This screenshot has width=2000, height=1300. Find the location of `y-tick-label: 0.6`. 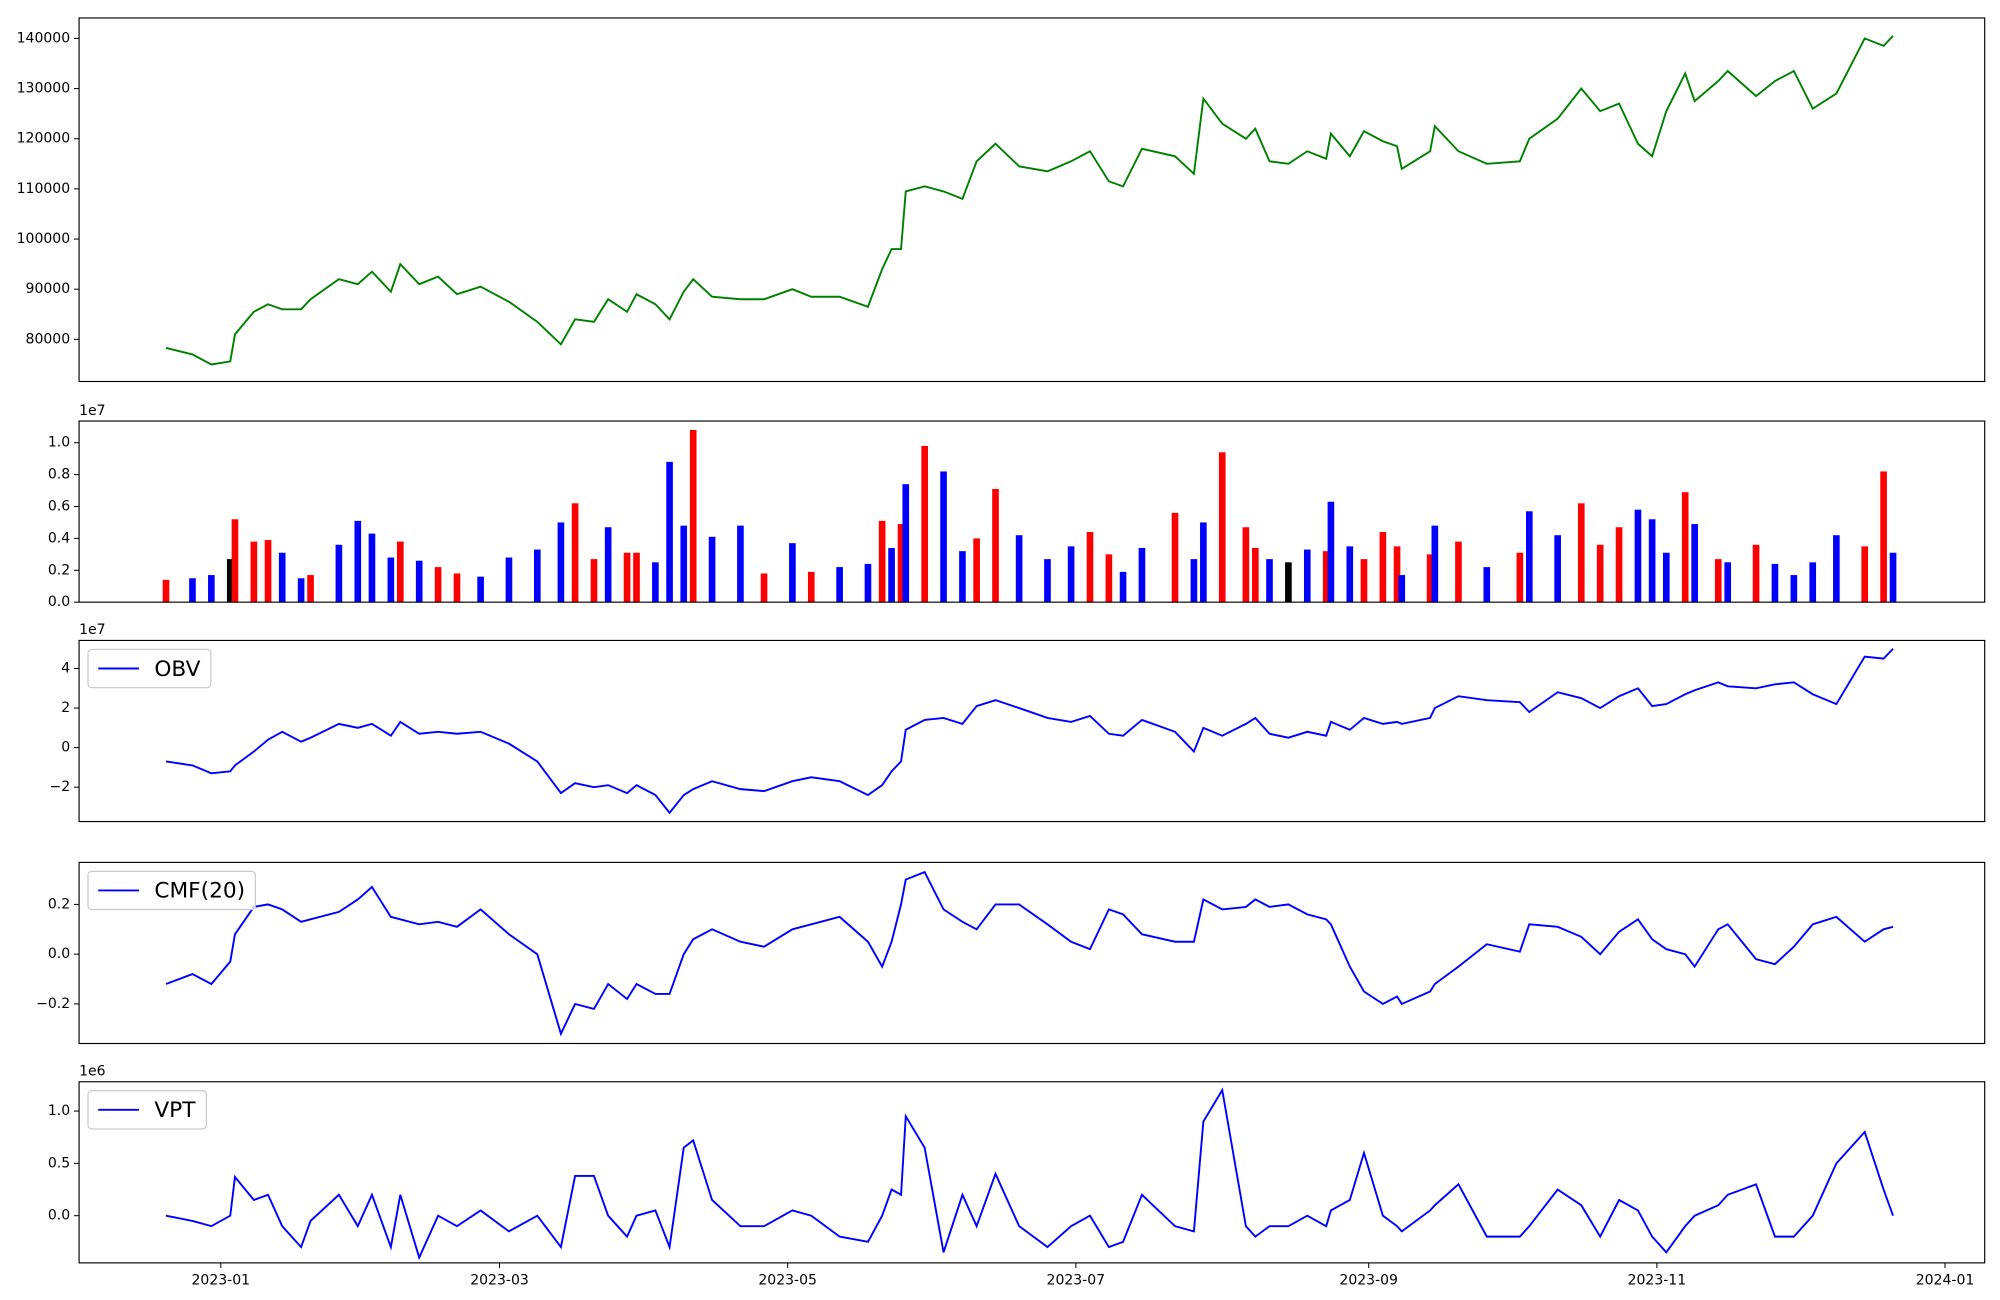

y-tick-label: 0.6 is located at coordinates (59, 507).